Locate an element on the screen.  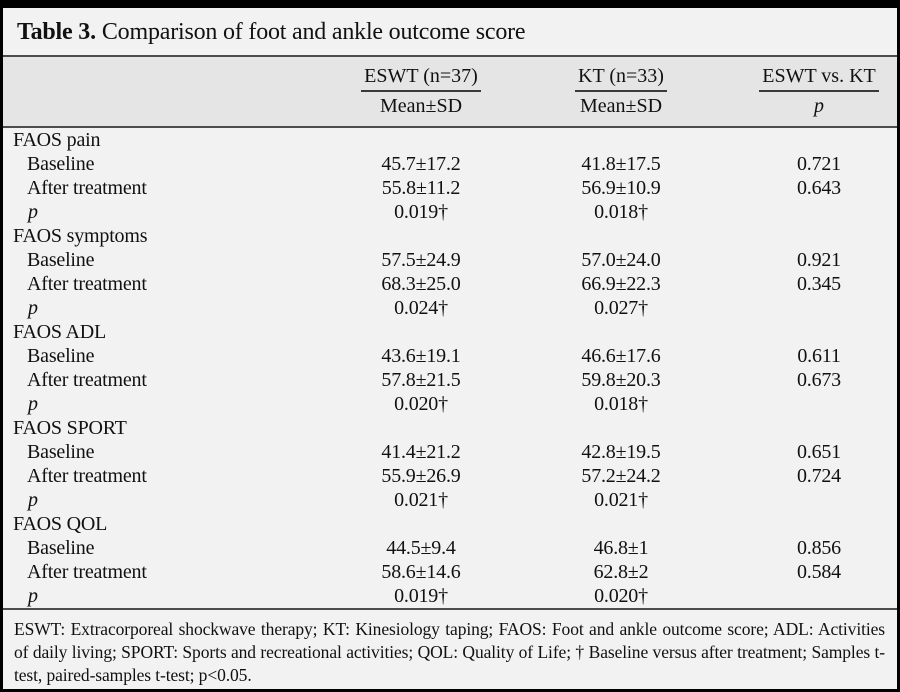
subheader-kt-meansd: Mean±SD is located at coordinates (621, 106).